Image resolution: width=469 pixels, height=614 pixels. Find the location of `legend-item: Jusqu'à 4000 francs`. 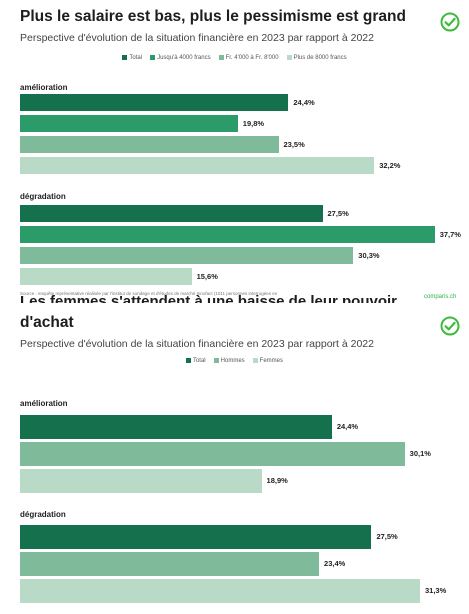

legend-item: Jusqu'à 4000 francs is located at coordinates (180, 58).